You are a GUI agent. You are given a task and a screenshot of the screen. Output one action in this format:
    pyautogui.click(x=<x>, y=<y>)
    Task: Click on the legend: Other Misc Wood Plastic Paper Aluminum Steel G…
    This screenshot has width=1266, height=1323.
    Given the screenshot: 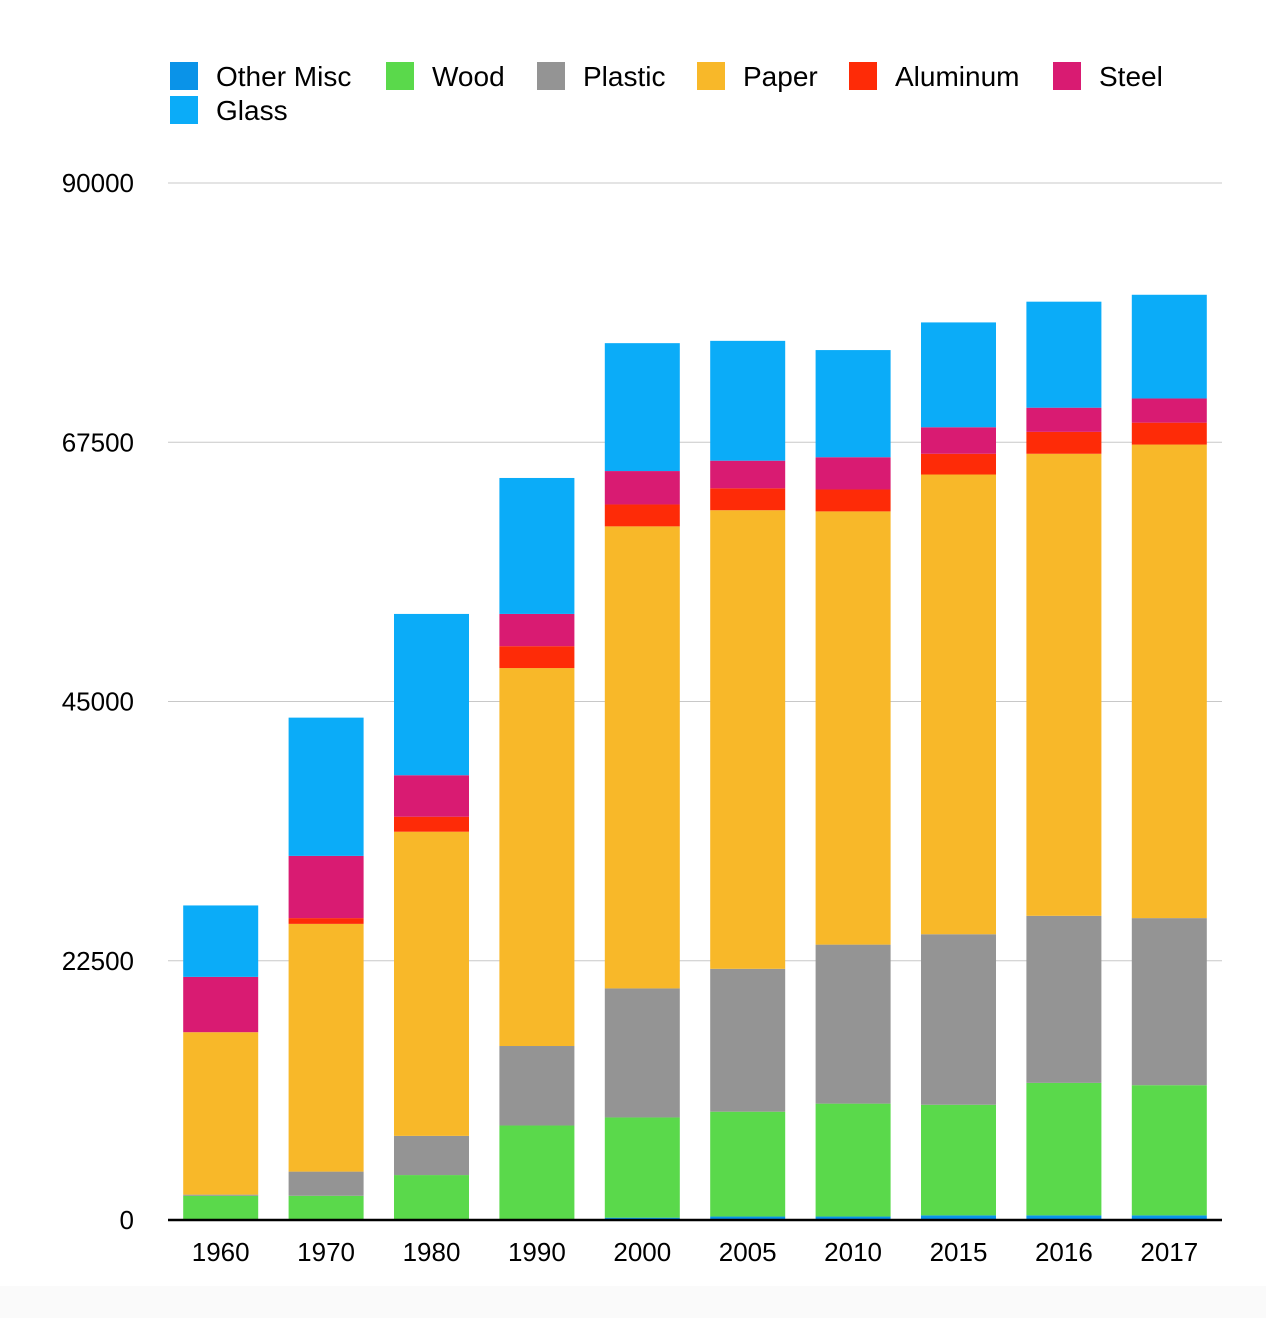 What is the action you would take?
    pyautogui.click(x=666, y=93)
    